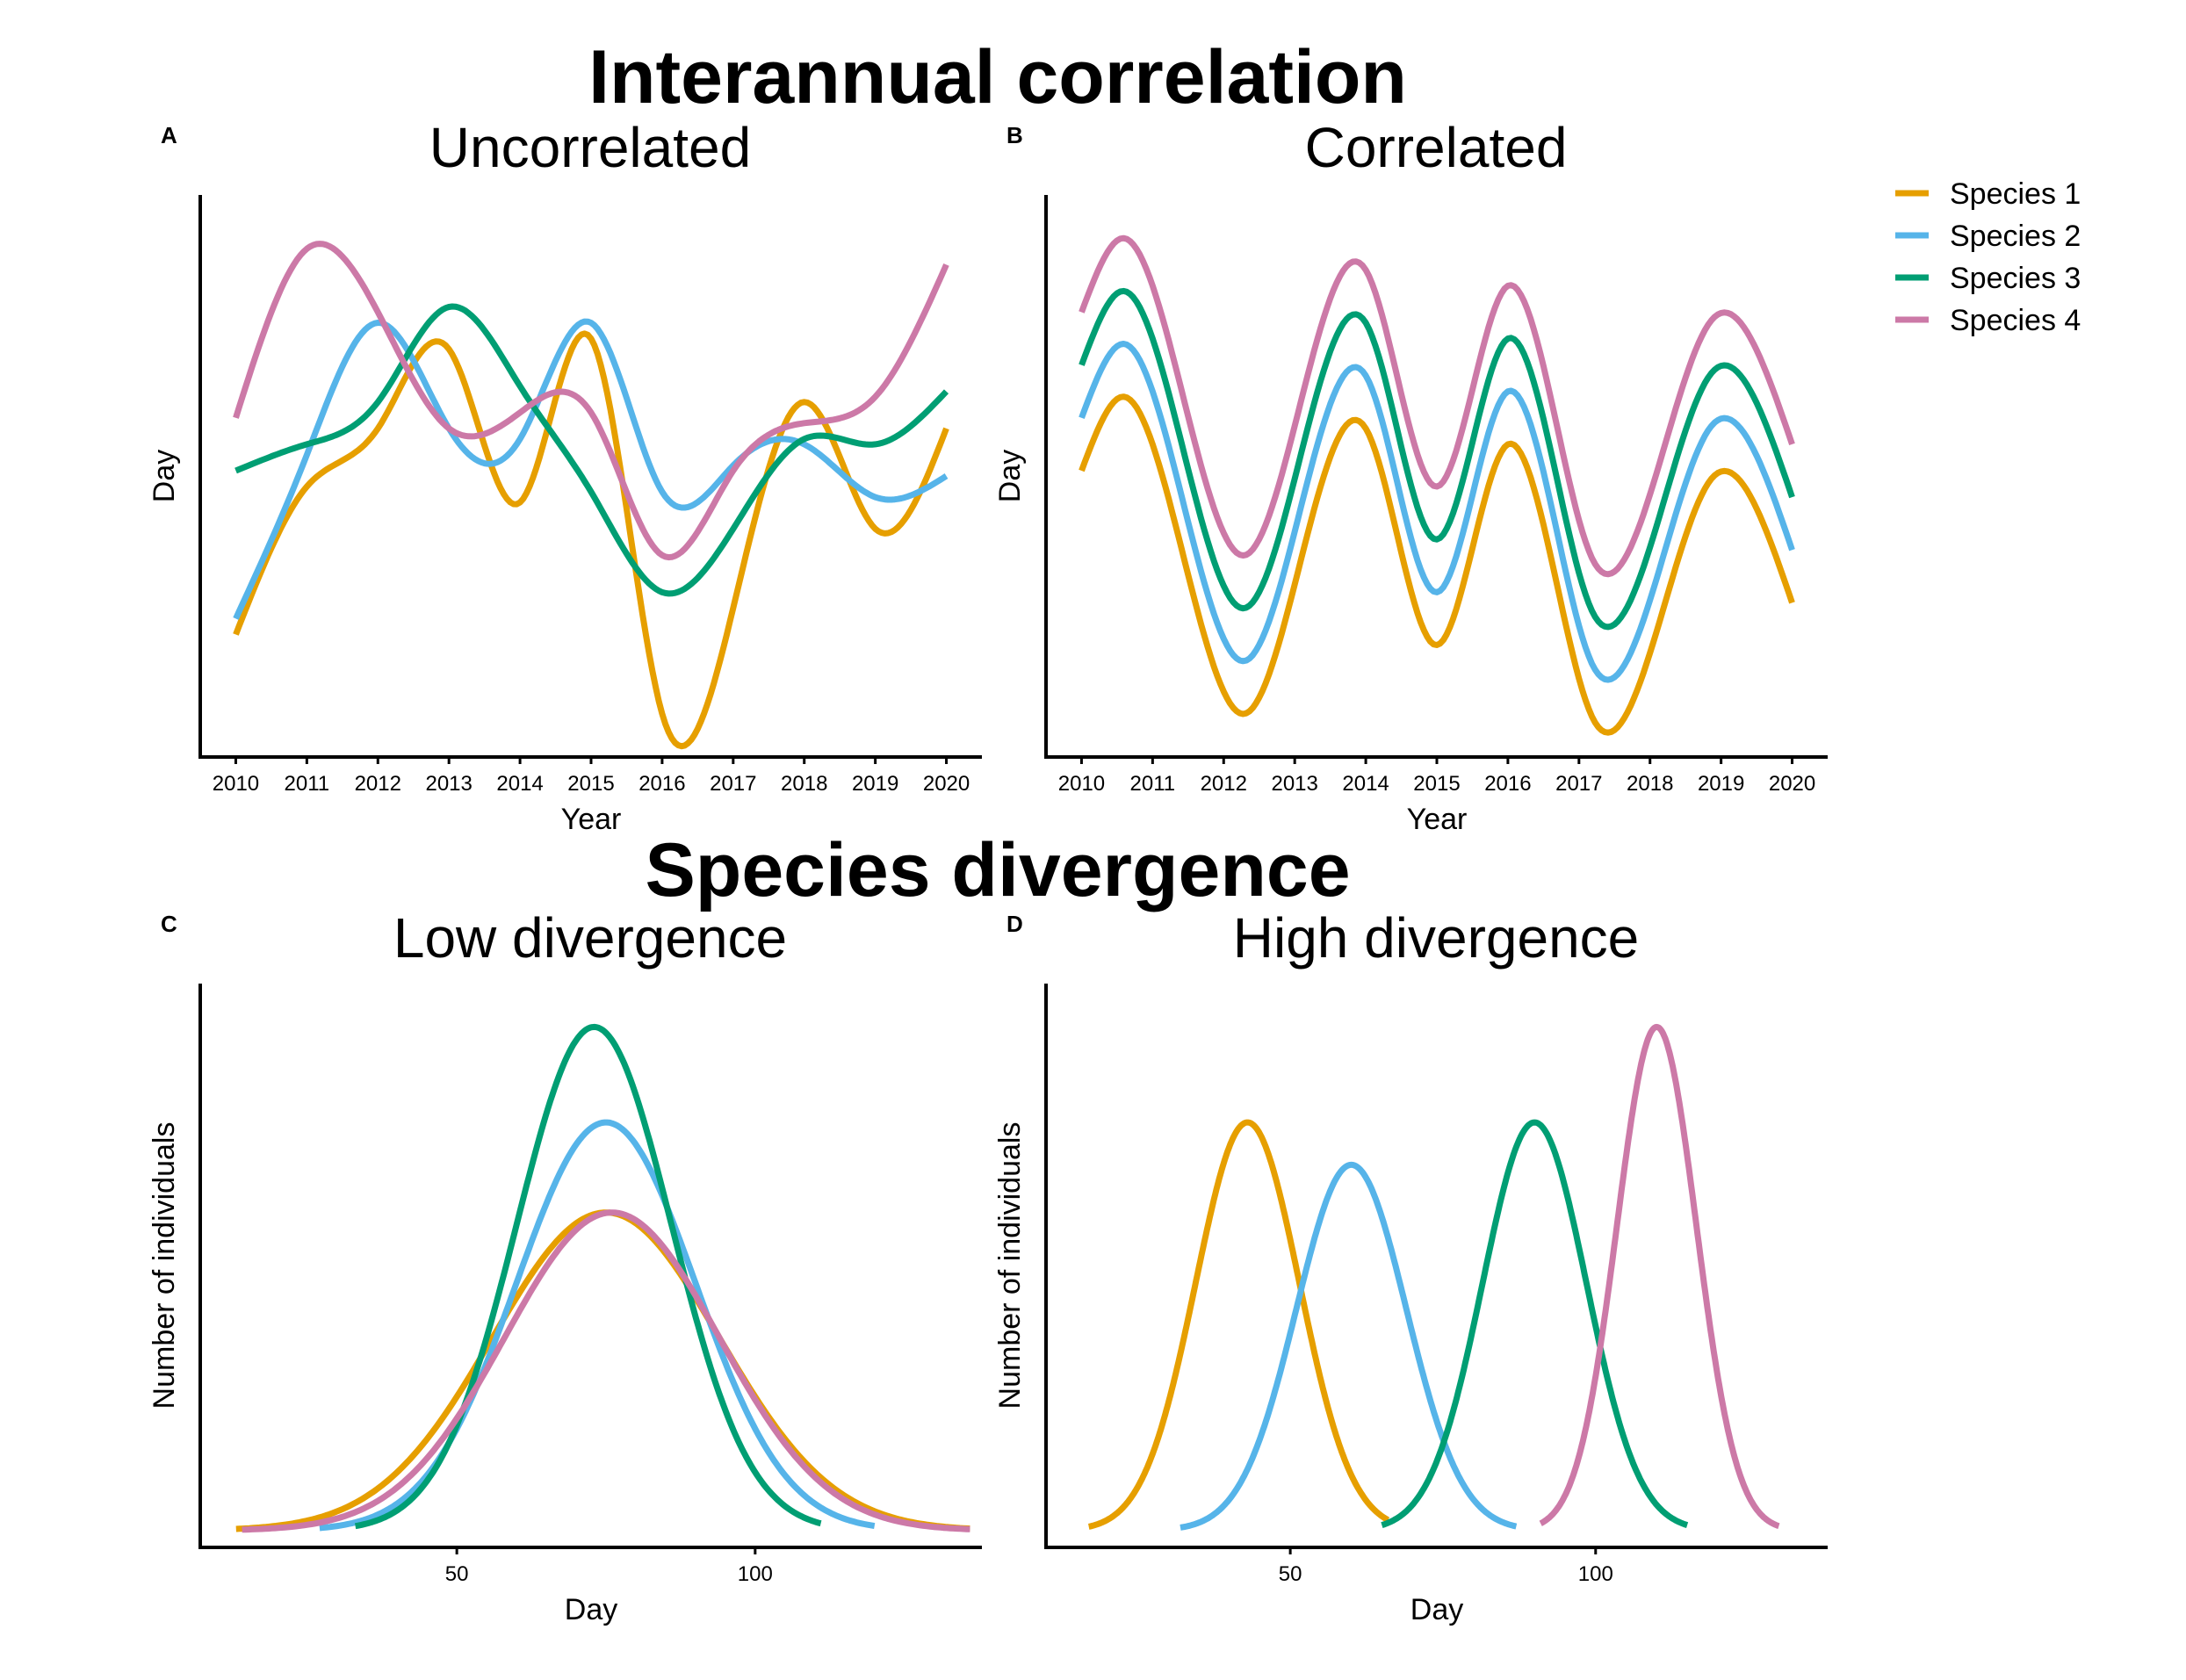  What do you see at coordinates (1014, 924) in the screenshot?
I see `panel-letter: D` at bounding box center [1014, 924].